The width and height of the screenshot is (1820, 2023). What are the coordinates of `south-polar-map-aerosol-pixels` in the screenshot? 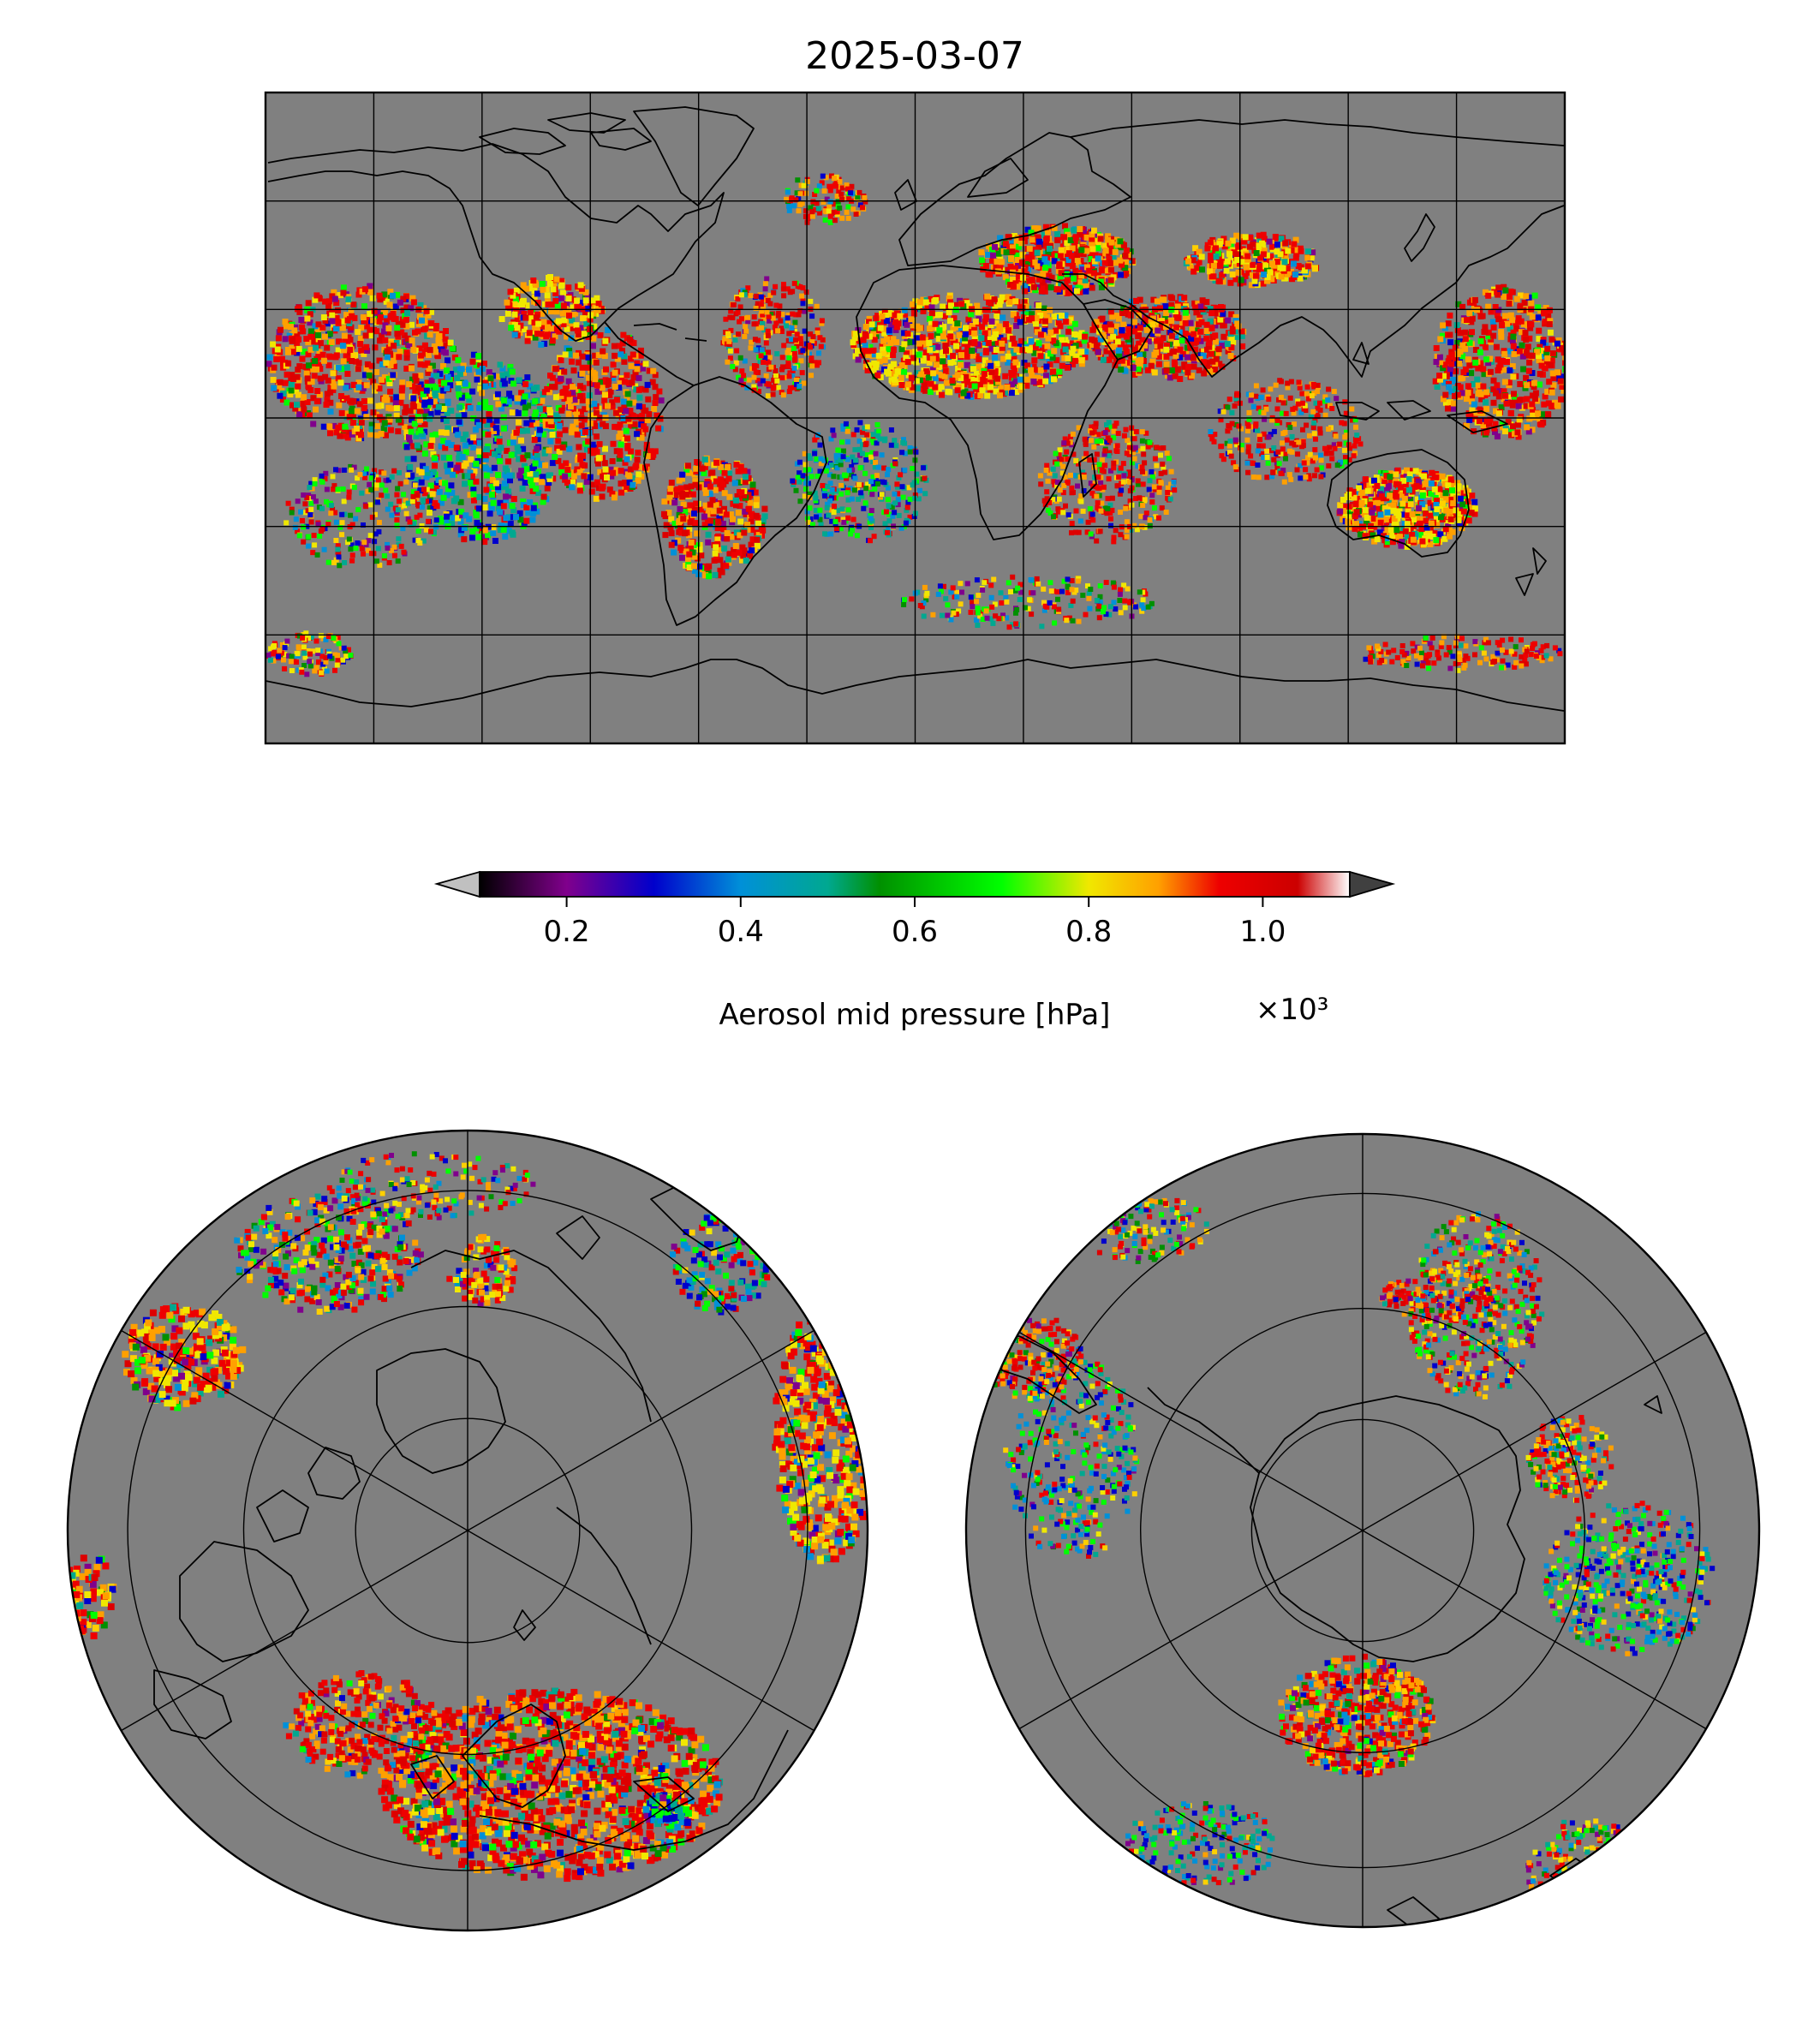 It's located at (1347, 1556).